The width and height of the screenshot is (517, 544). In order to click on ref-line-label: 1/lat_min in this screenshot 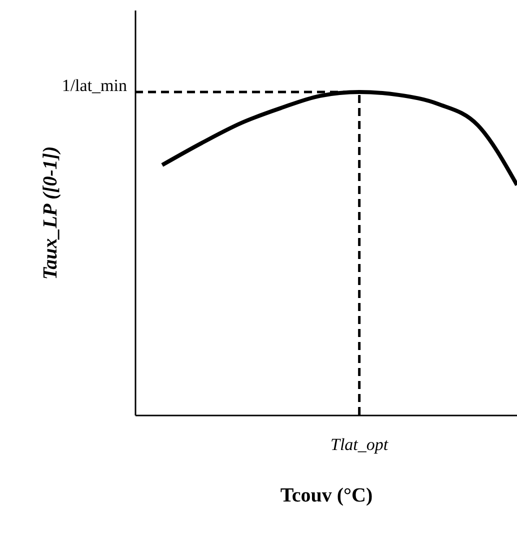, I will do `click(95, 86)`.